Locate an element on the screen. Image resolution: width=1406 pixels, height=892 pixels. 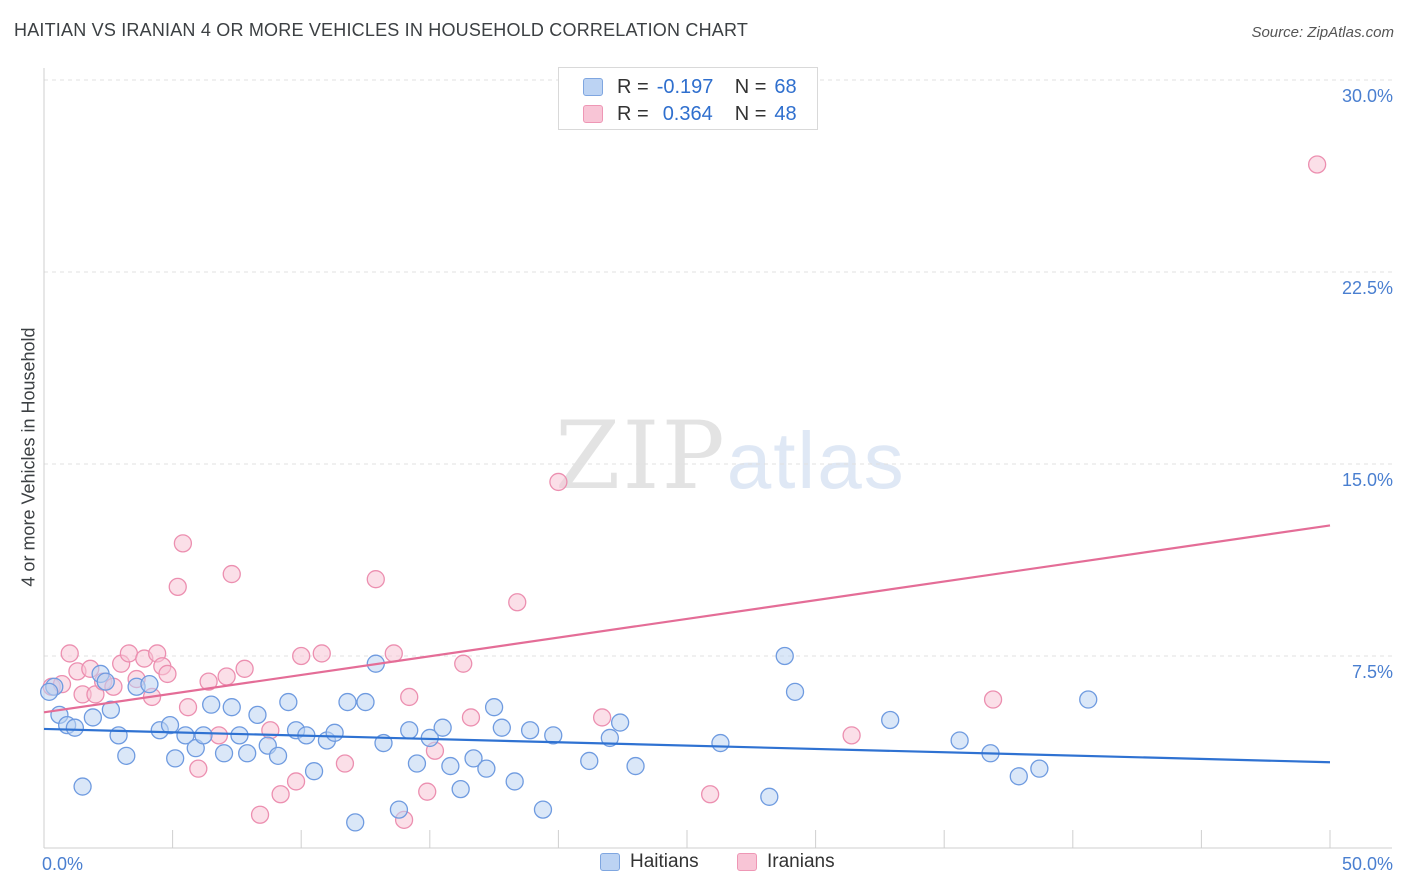
iranian-swatch is located at coordinates (593, 114).